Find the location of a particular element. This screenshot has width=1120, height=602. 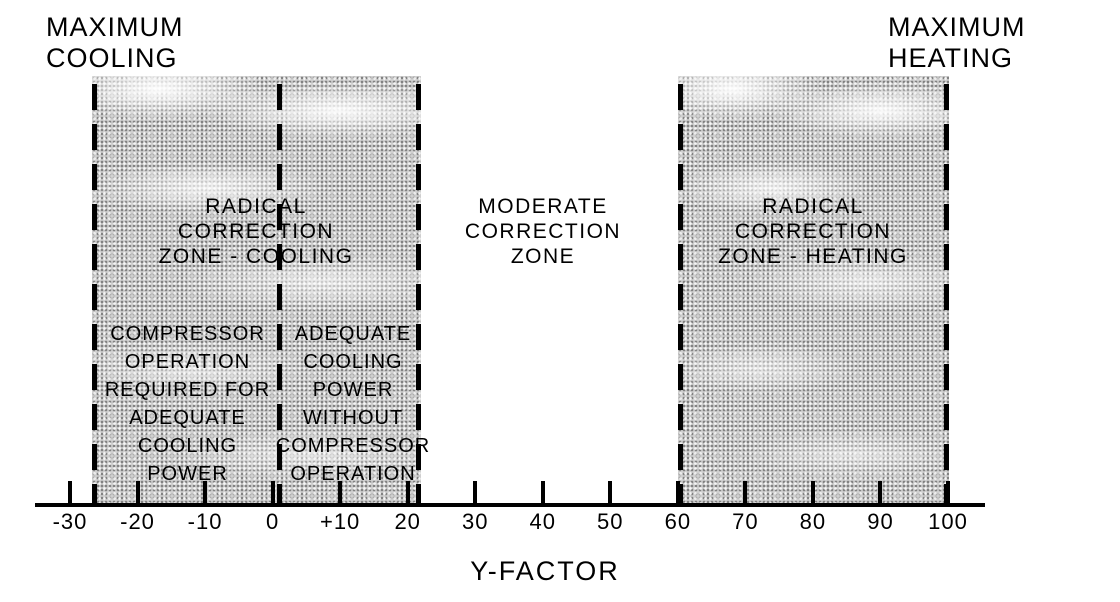

radical-heating-line1: RADICAL CORRECTION is located at coordinates (813, 219).